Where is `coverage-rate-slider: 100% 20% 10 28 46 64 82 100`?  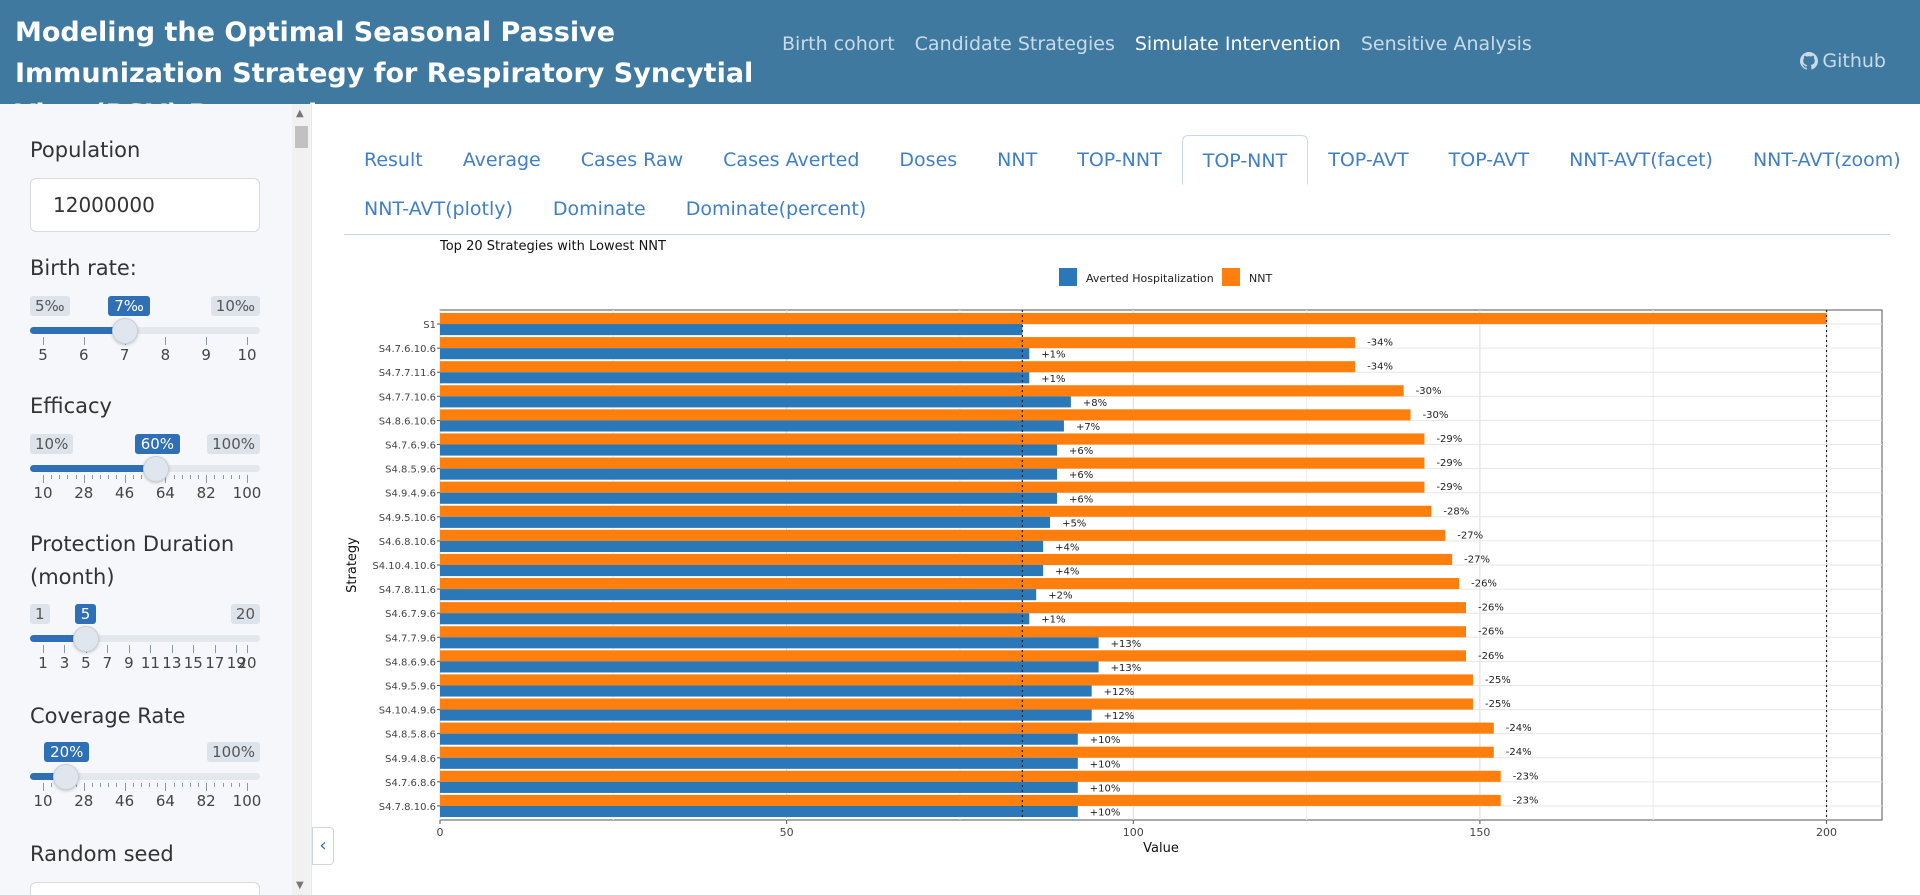 coverage-rate-slider: 100% 20% 10 28 46 64 82 100 is located at coordinates (145, 776).